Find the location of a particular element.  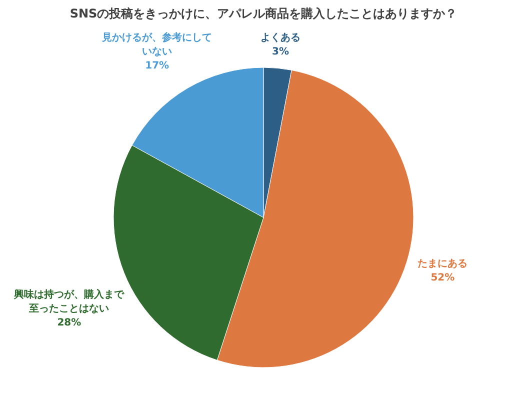

slice-label: よくある is located at coordinates (280, 38).